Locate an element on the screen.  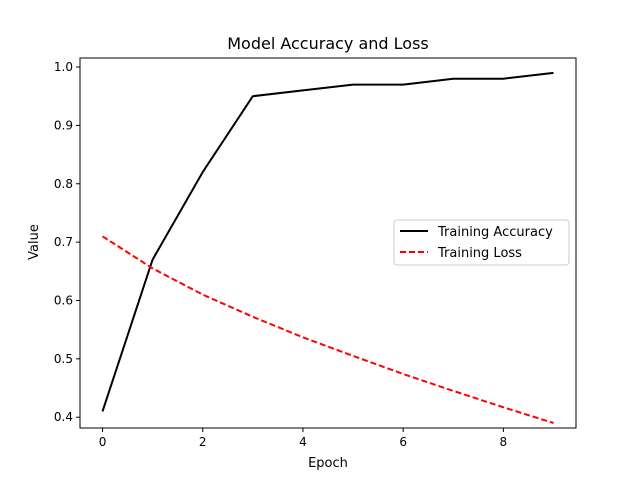
y-tick-label: 1.0 is located at coordinates (63, 67).